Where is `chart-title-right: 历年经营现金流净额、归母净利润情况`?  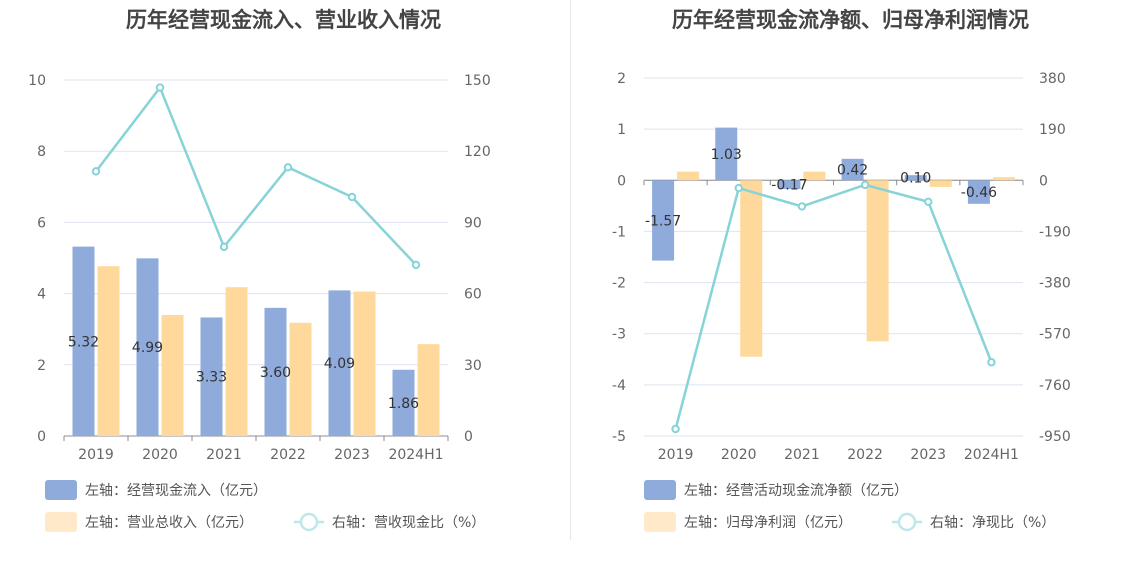
chart-title-right: 历年经营现金流净额、归母净利润情况 is located at coordinates (850, 20).